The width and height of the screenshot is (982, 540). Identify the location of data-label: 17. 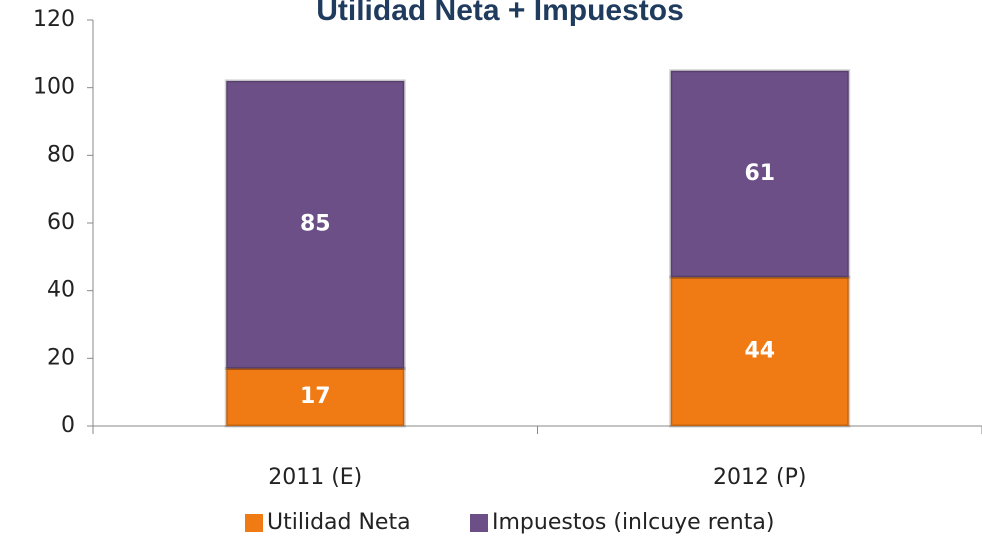
(315, 396).